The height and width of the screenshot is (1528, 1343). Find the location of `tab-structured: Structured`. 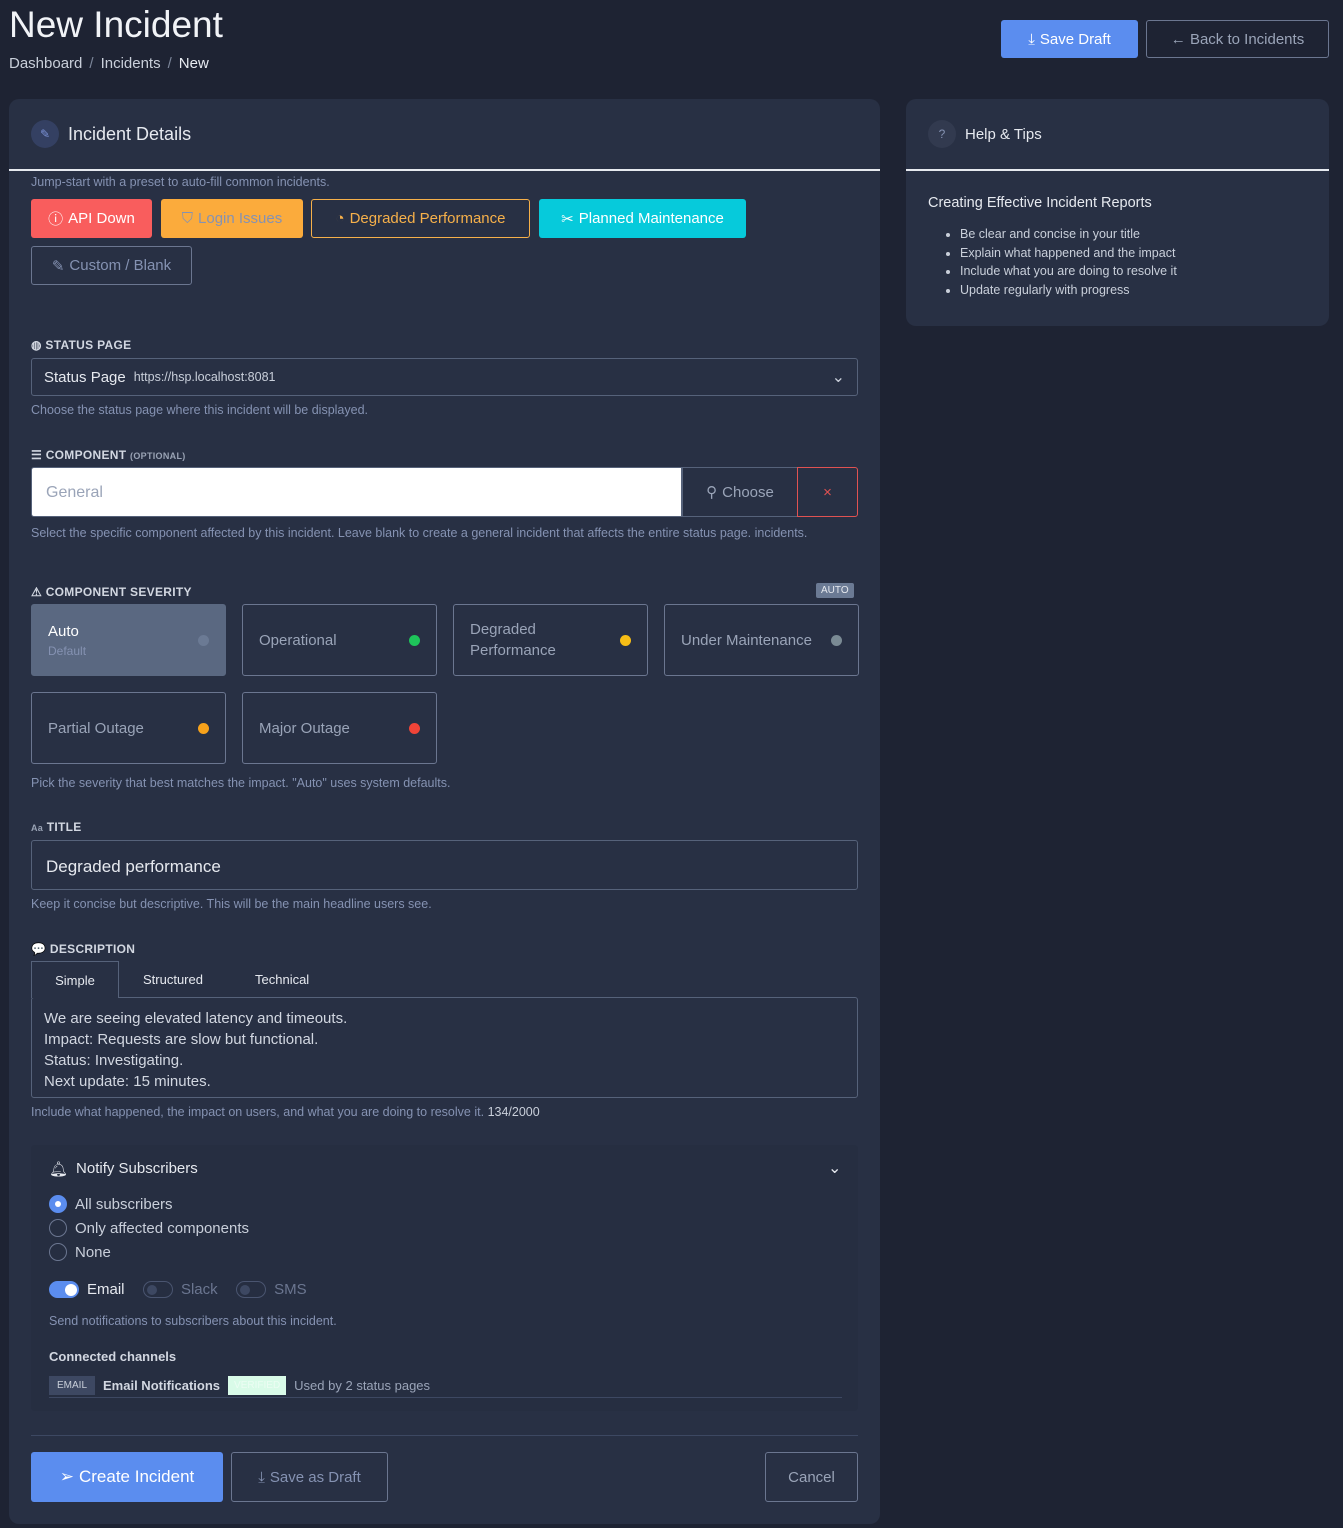

tab-structured: Structured is located at coordinates (173, 979).